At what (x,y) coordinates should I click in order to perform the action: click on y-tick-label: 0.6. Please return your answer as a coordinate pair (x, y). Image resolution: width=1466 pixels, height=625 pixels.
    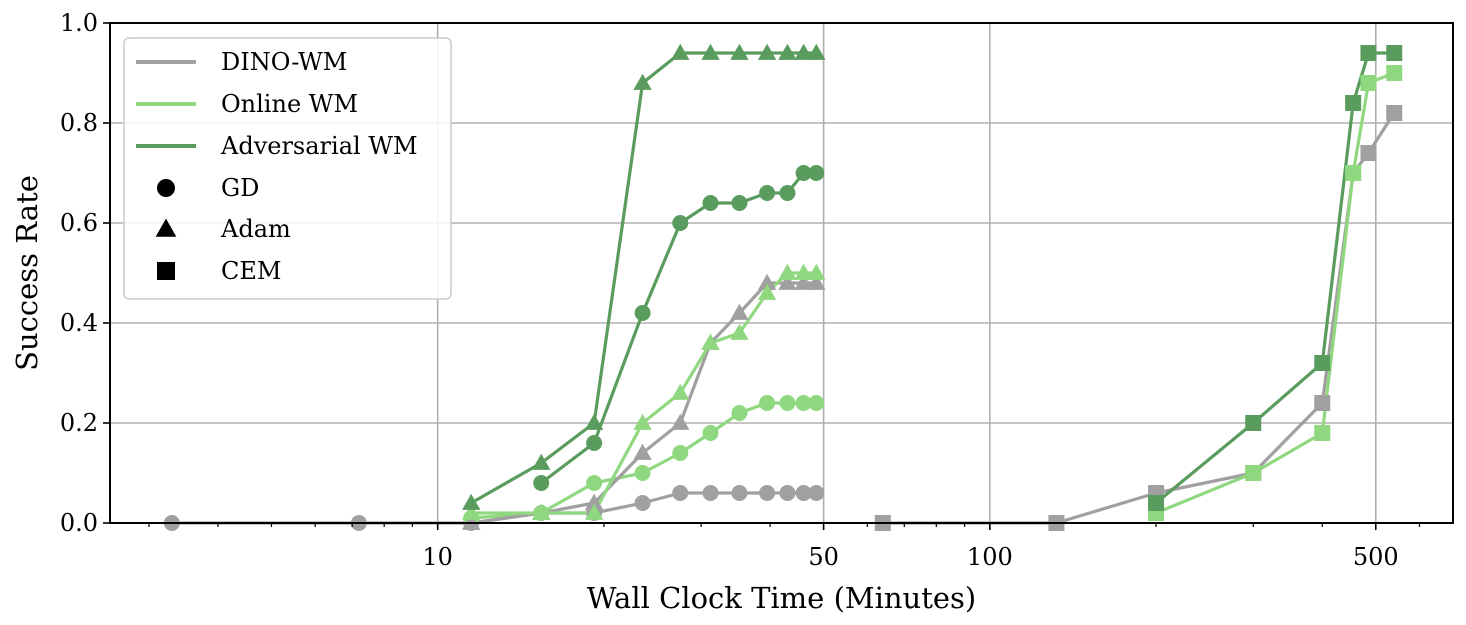
    Looking at the image, I should click on (79, 223).